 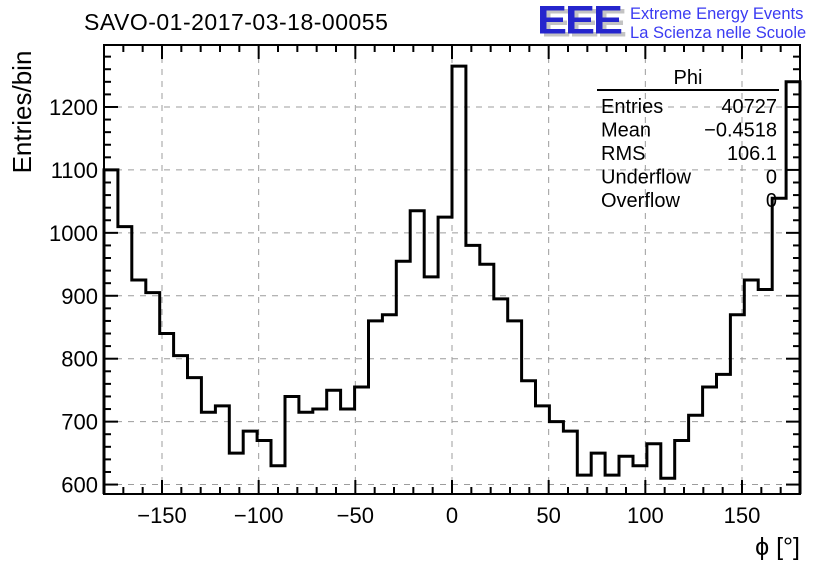 I want to click on stats-row-value: −0.4518, so click(x=740, y=131).